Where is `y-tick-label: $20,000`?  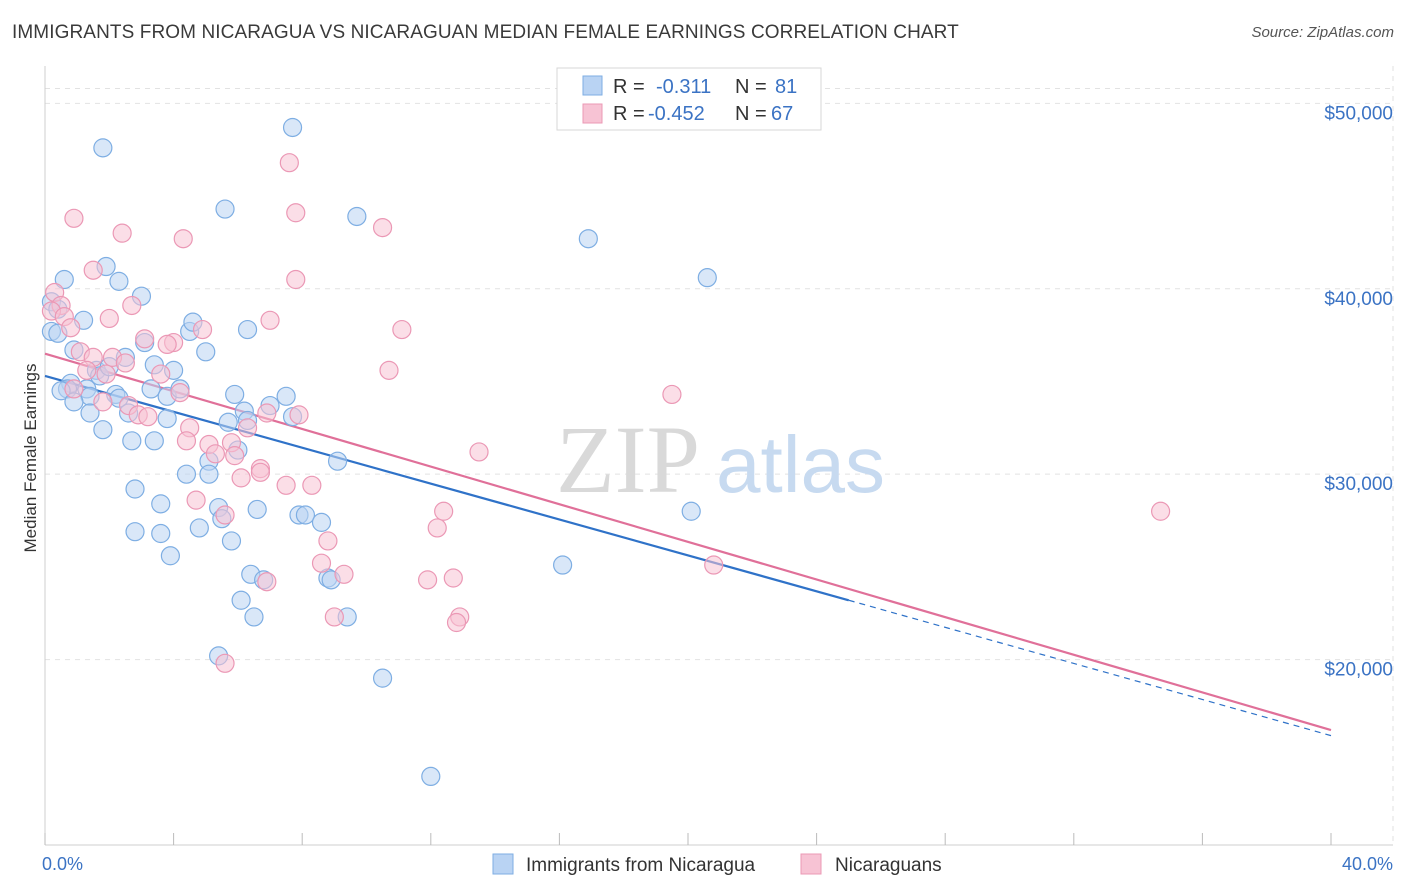
y-tick-label: $20,000 is located at coordinates (1358, 670).